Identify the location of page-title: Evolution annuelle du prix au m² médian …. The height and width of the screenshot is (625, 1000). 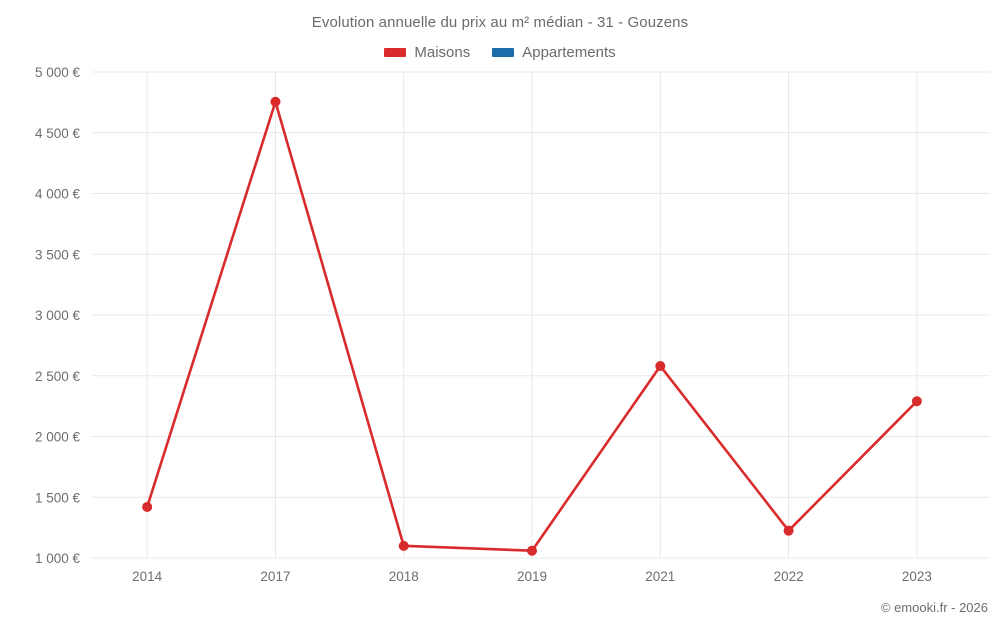
(500, 22).